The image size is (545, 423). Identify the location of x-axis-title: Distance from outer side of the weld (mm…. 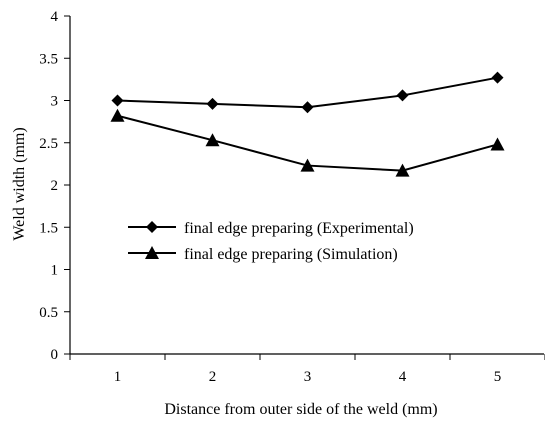
(300, 409).